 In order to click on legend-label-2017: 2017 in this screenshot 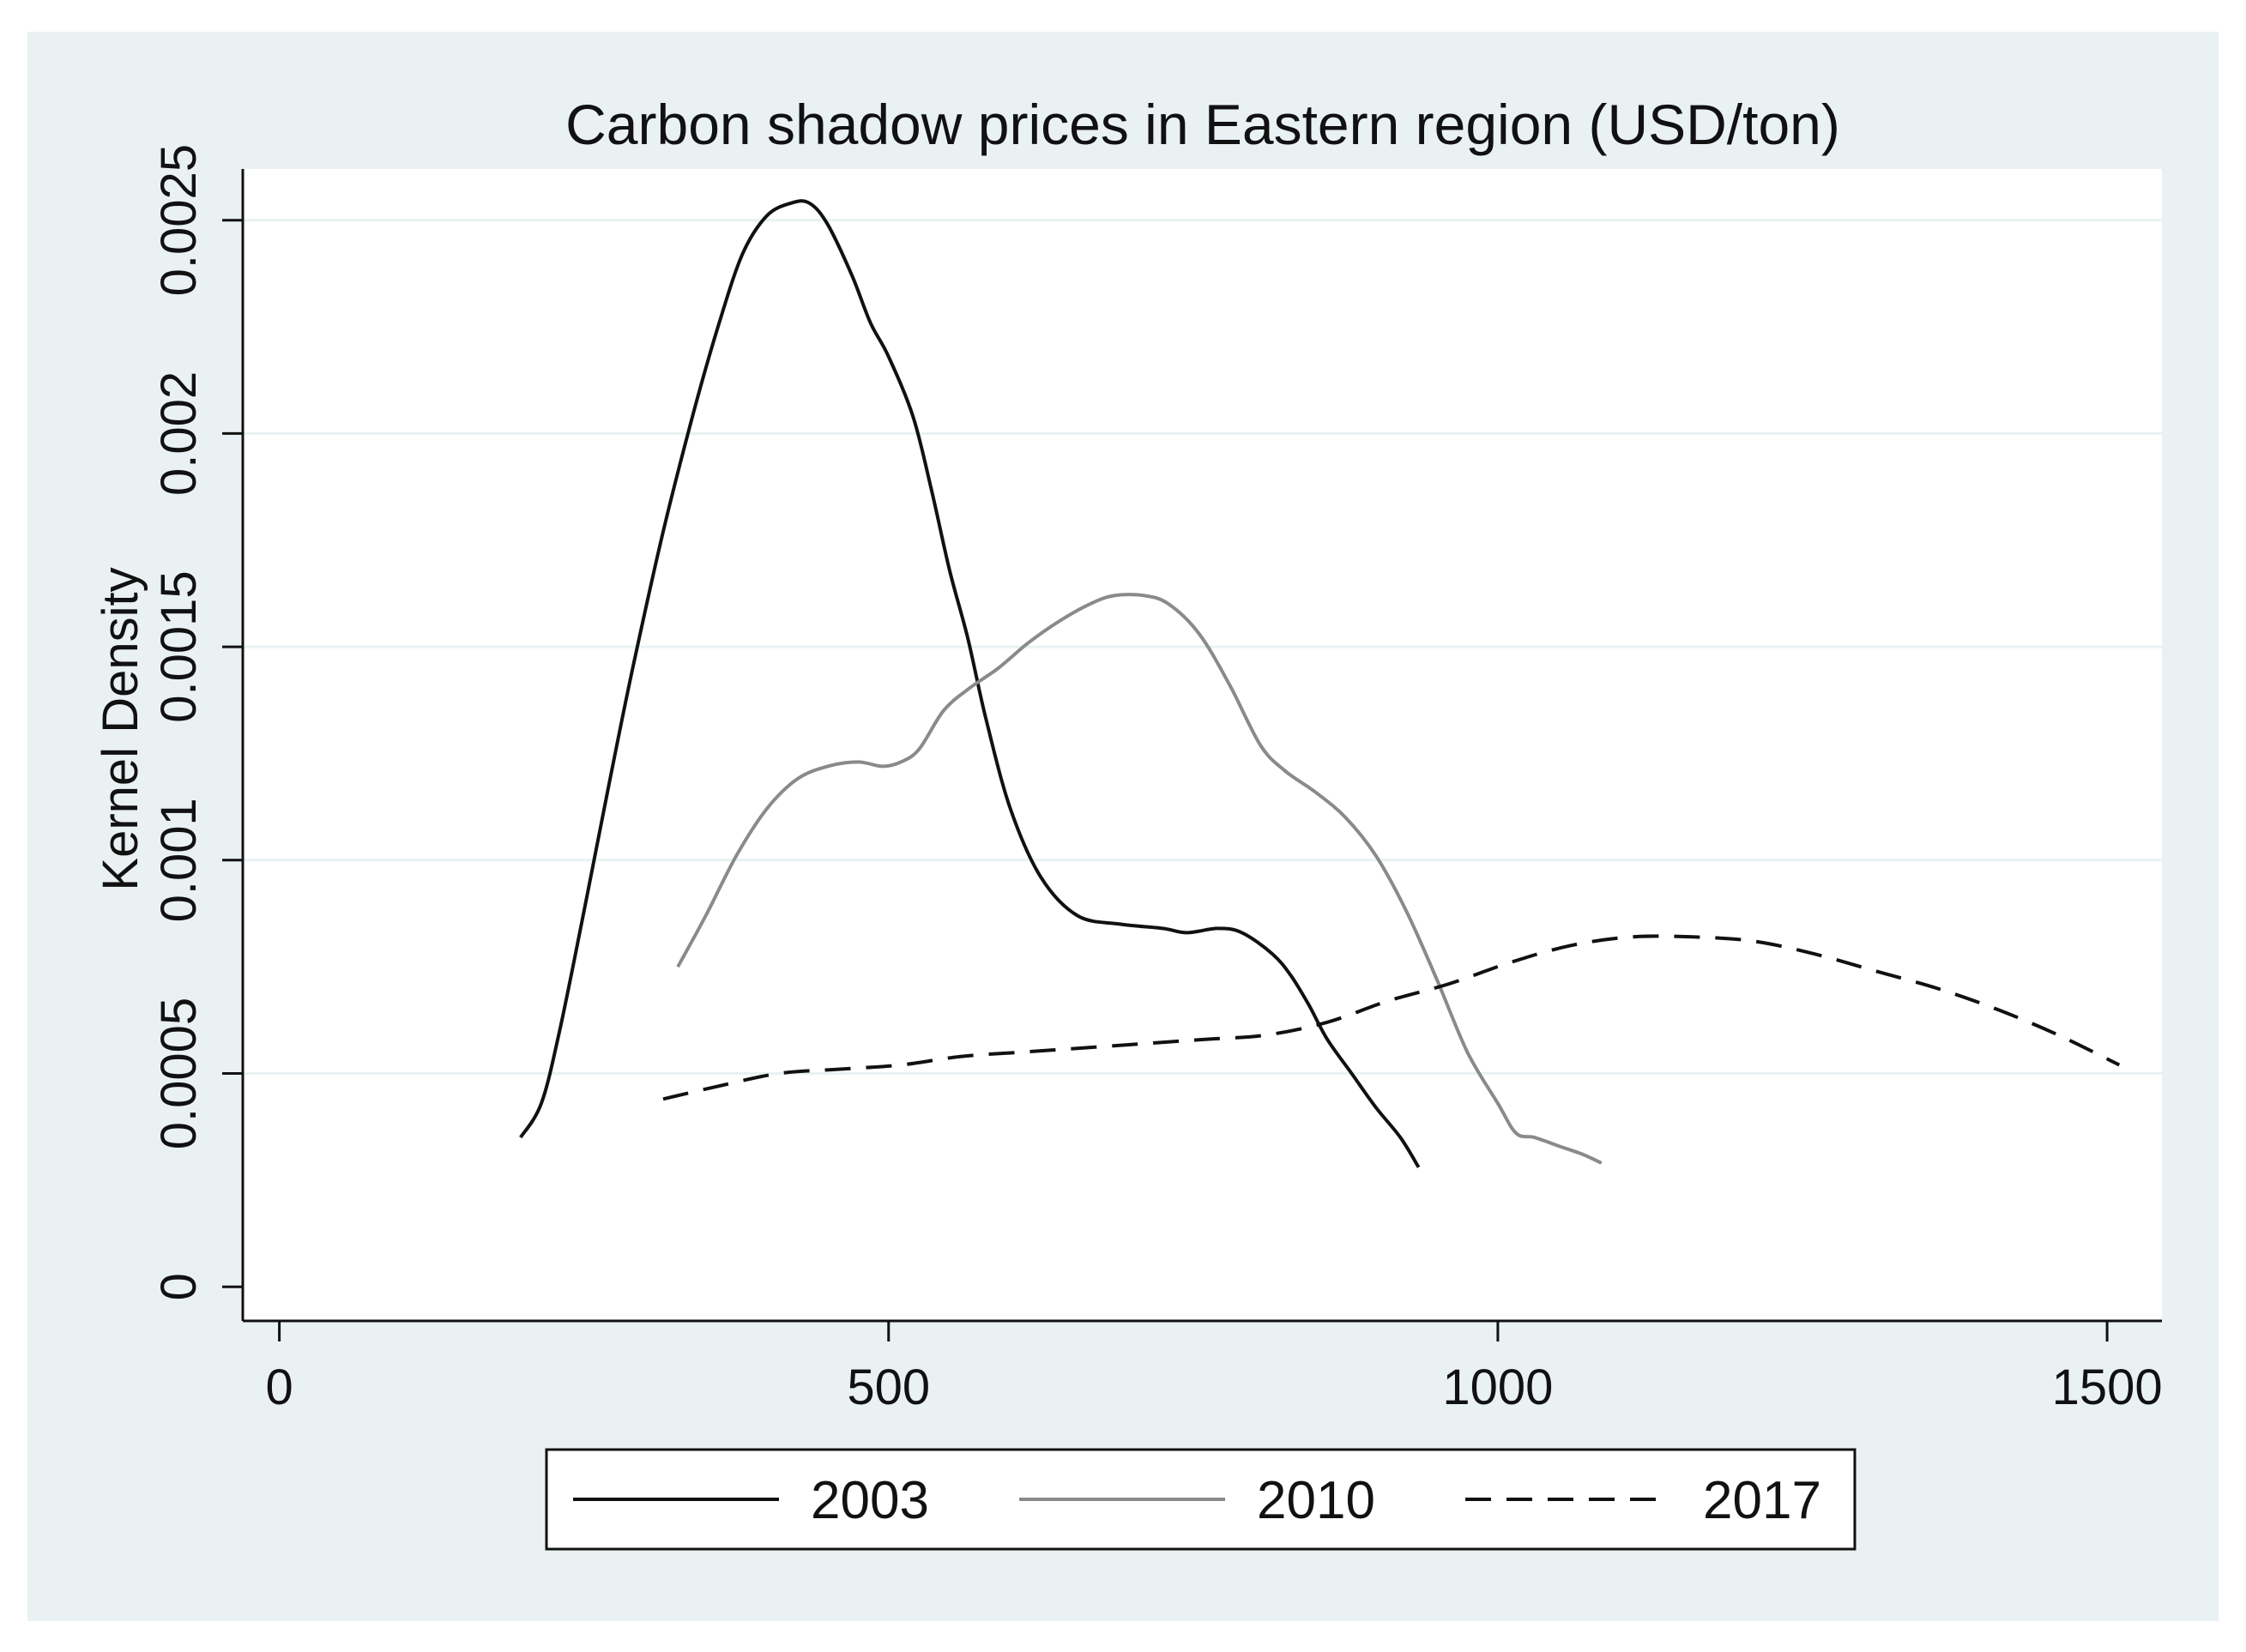, I will do `click(1762, 1500)`.